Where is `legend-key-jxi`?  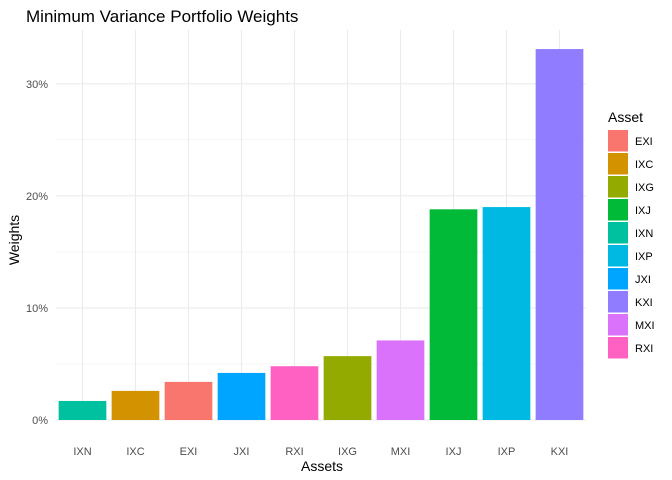
legend-key-jxi is located at coordinates (618, 279).